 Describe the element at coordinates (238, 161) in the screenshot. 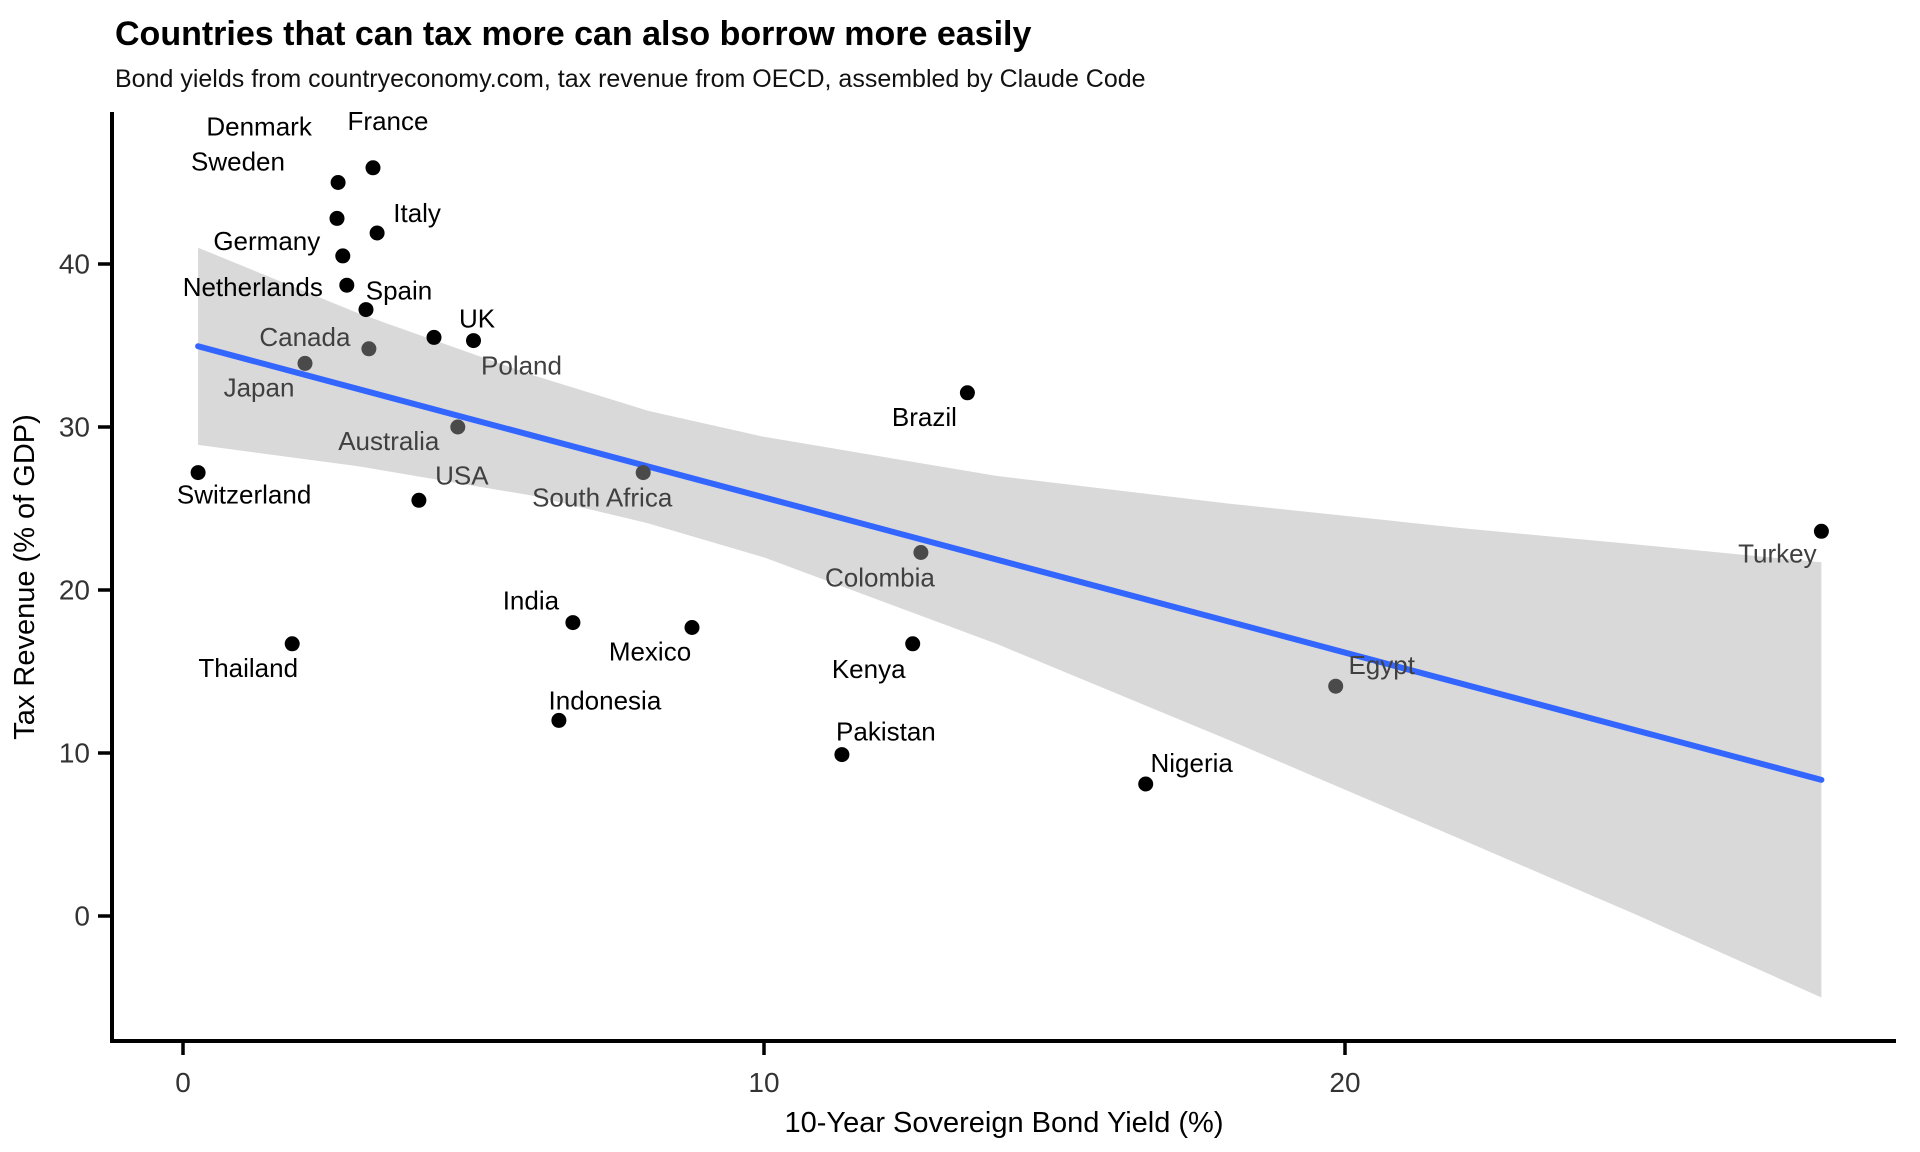

I see `country-label-sweden: Sweden` at that location.